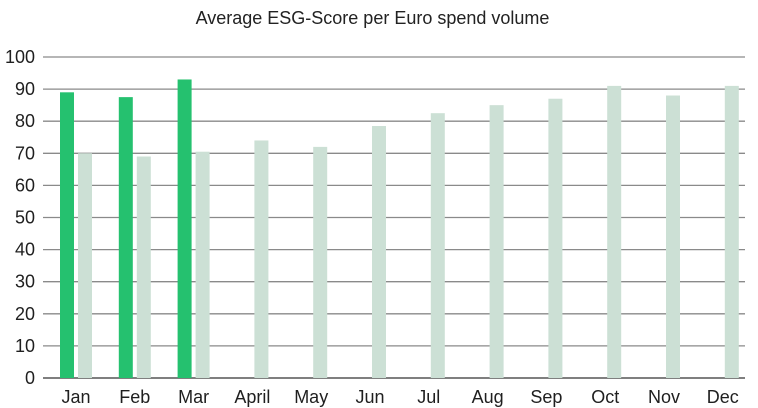  I want to click on x-tick-label: Jan, so click(75, 397).